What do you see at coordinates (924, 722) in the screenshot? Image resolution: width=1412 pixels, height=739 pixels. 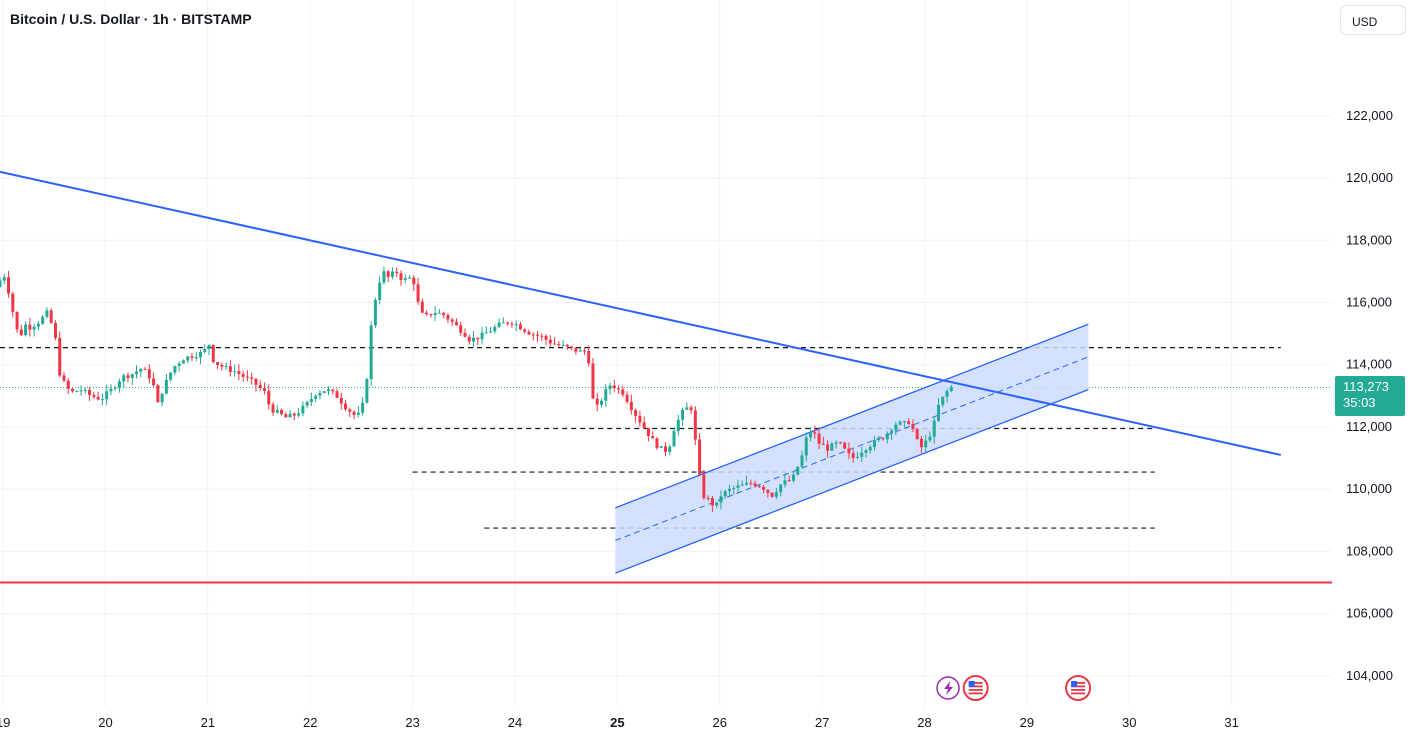 I see `x-tick-label: 28` at bounding box center [924, 722].